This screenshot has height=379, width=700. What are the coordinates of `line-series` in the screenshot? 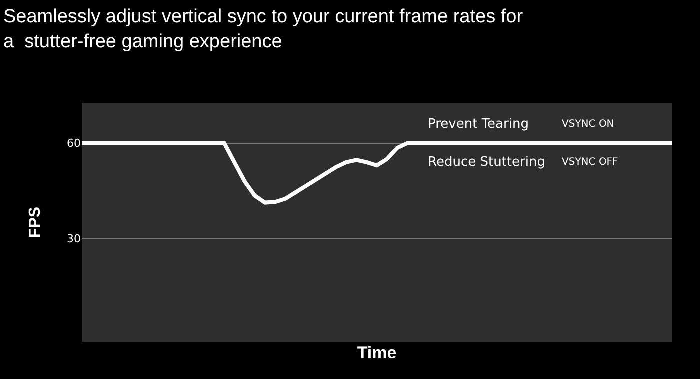 It's located at (377, 173).